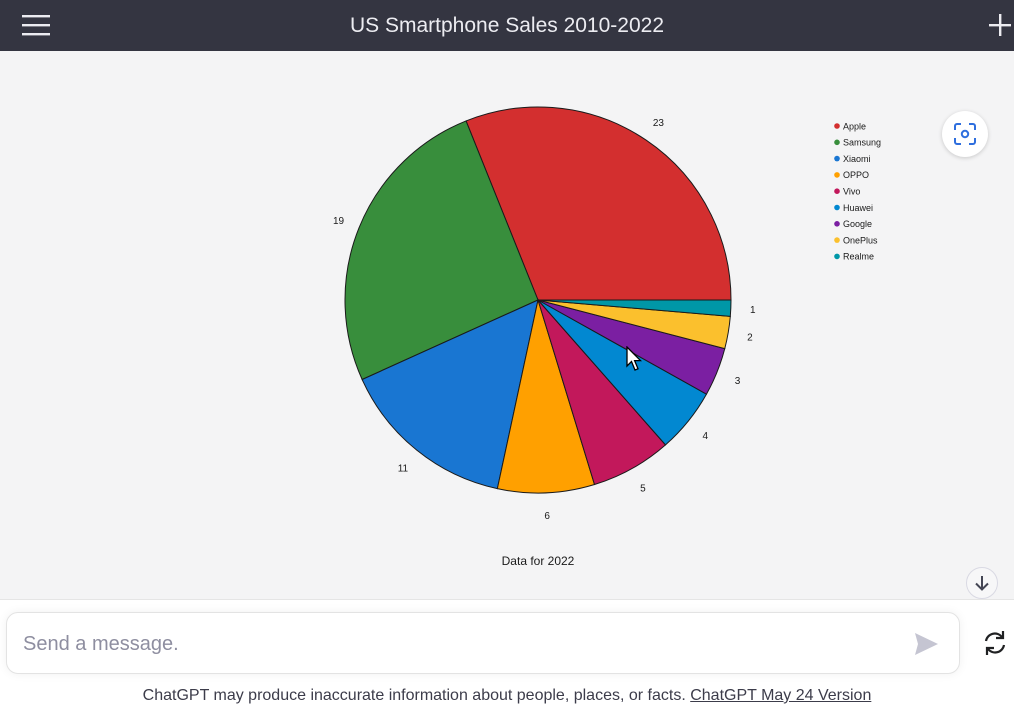  I want to click on legend-label-apple: Apple, so click(854, 126).